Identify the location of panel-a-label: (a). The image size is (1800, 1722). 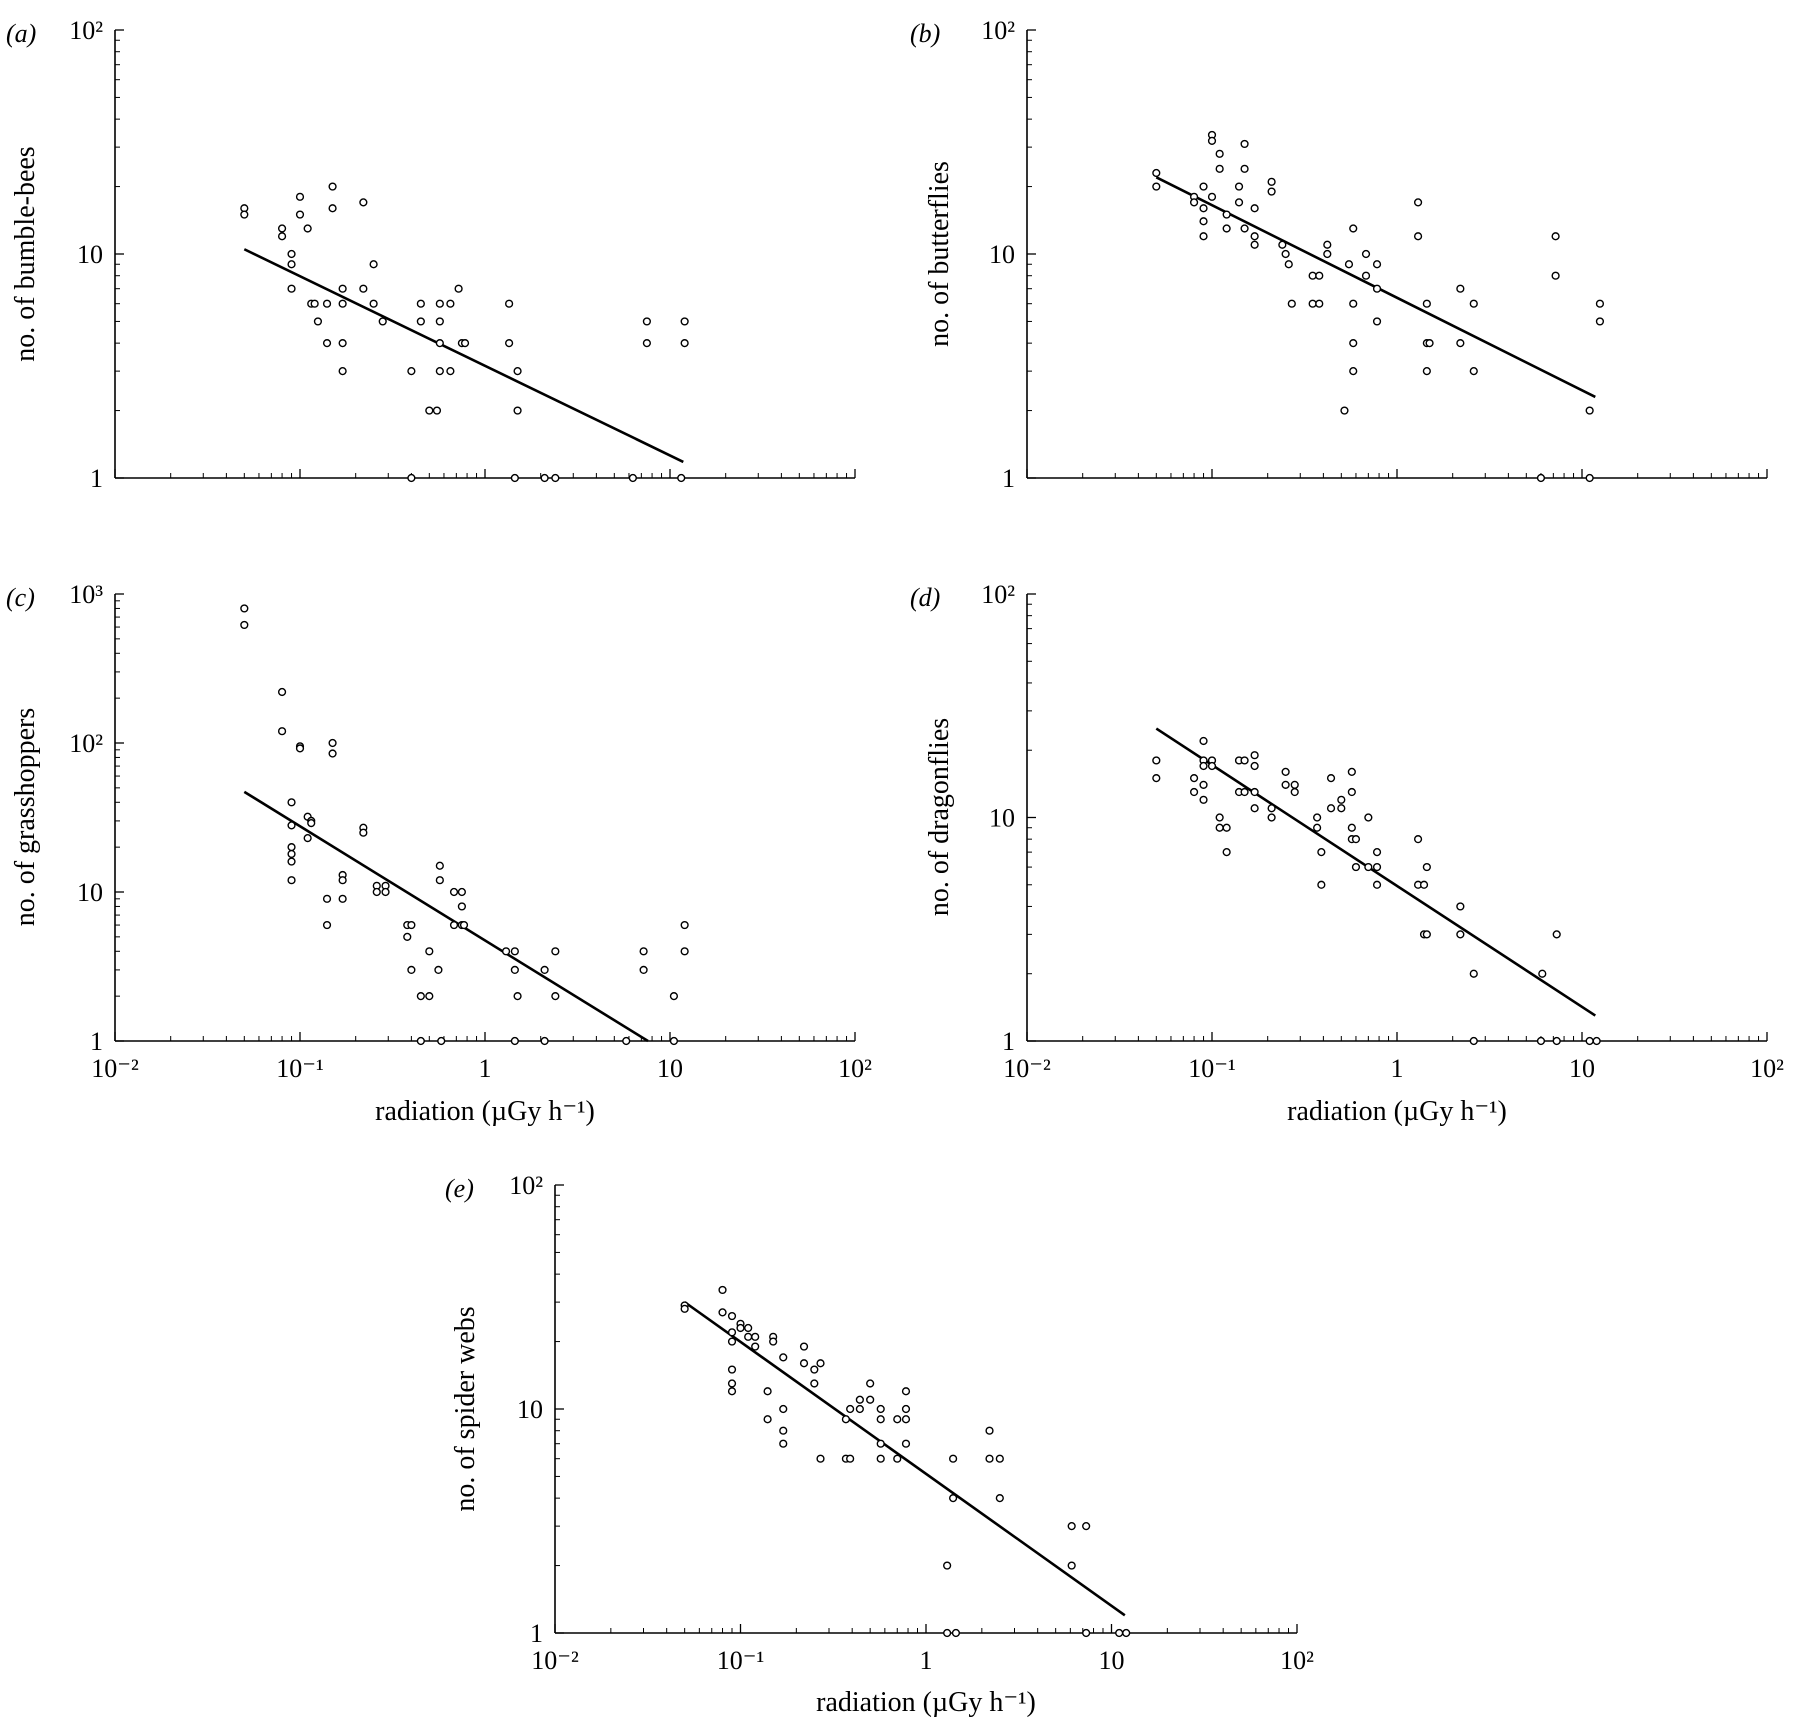
(21, 33).